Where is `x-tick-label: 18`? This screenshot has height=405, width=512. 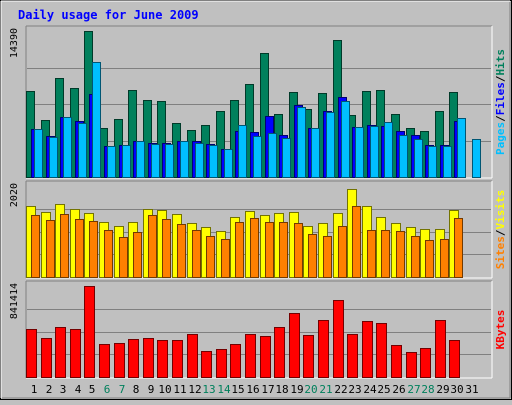
x-tick-label: 18 is located at coordinates (281, 389).